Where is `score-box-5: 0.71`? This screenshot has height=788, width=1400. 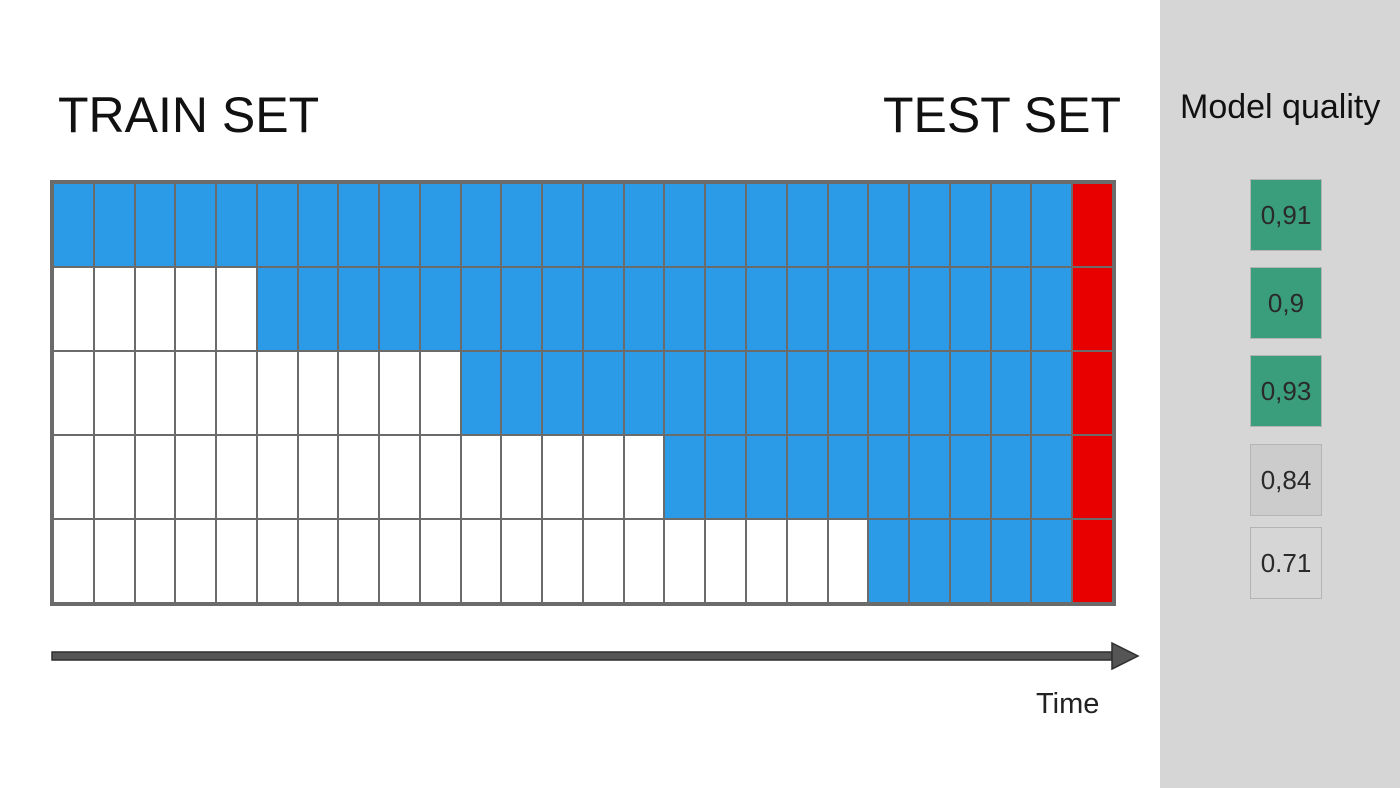
score-box-5: 0.71 is located at coordinates (1286, 563).